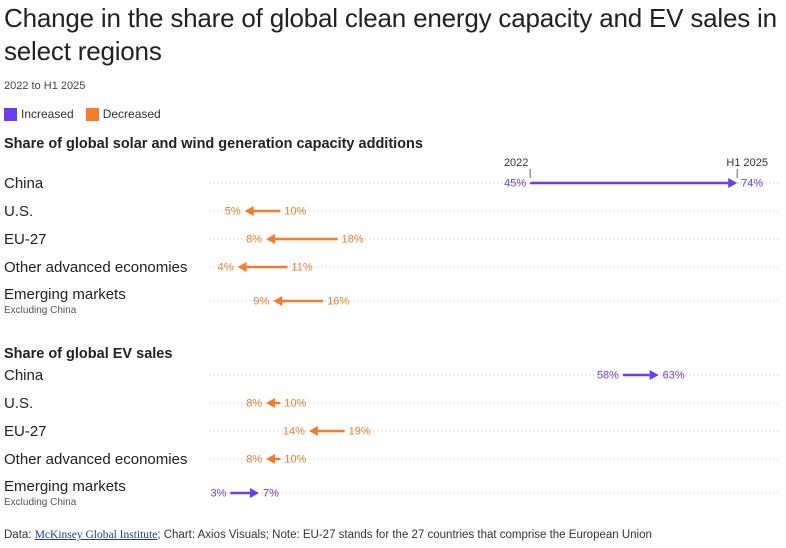 The width and height of the screenshot is (786, 548). What do you see at coordinates (131, 114) in the screenshot?
I see `legend-label-decreased: Decreased` at bounding box center [131, 114].